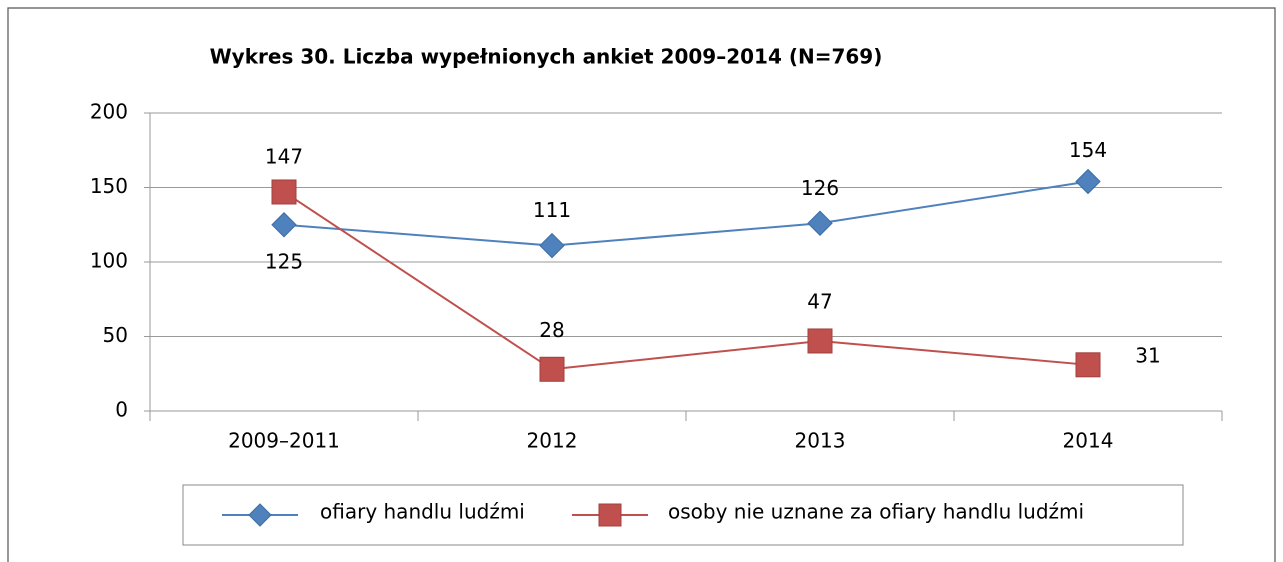 Image resolution: width=1283 pixels, height=562 pixels. I want to click on data-label: 31, so click(1147, 355).